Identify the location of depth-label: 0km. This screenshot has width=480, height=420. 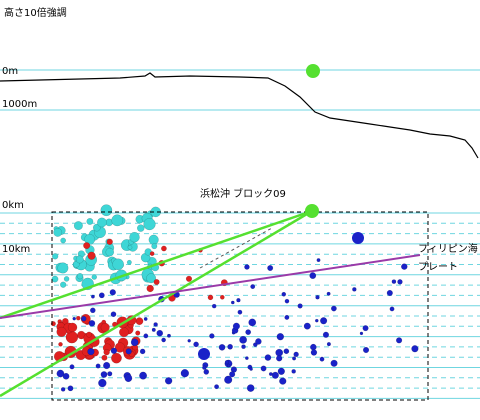
(13, 205).